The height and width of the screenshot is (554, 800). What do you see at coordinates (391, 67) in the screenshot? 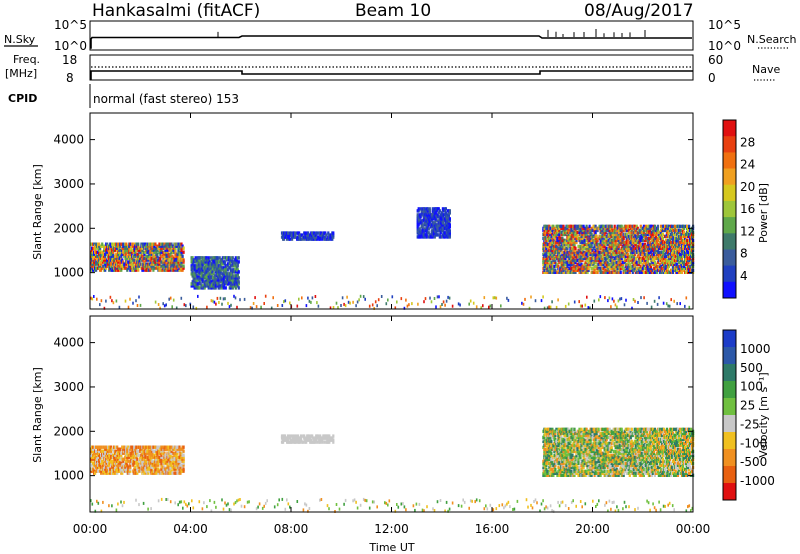
I see `freq-panel-frame` at bounding box center [391, 67].